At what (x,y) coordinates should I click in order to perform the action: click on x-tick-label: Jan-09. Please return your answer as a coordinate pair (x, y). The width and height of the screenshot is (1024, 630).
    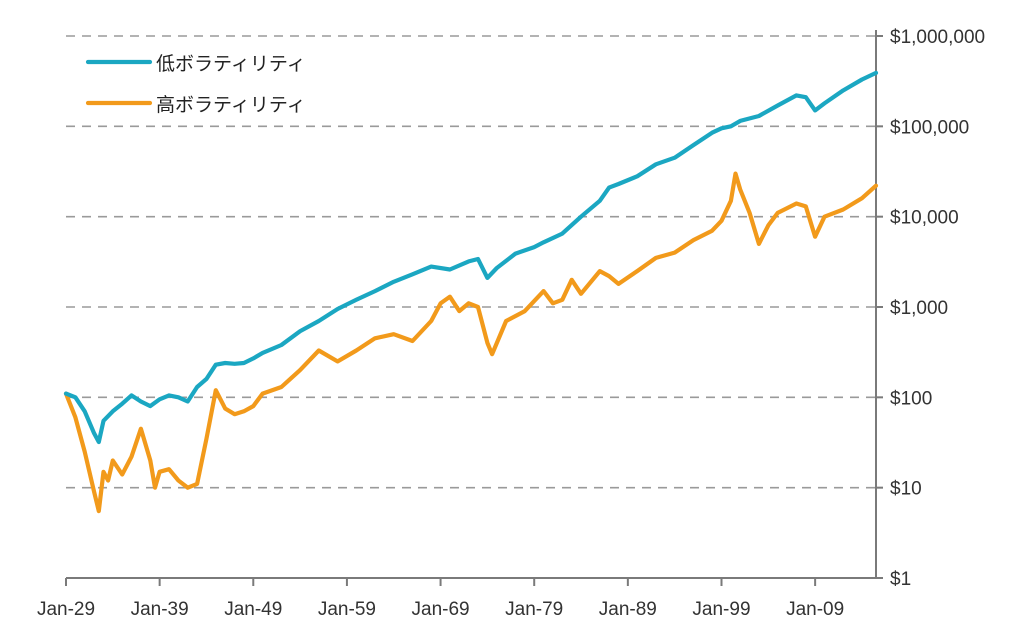
    Looking at the image, I should click on (815, 609).